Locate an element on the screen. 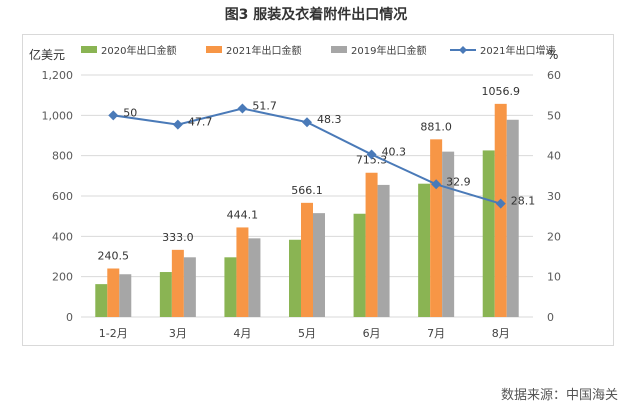 The image size is (632, 410). left-tick-label: 800 is located at coordinates (62, 156).